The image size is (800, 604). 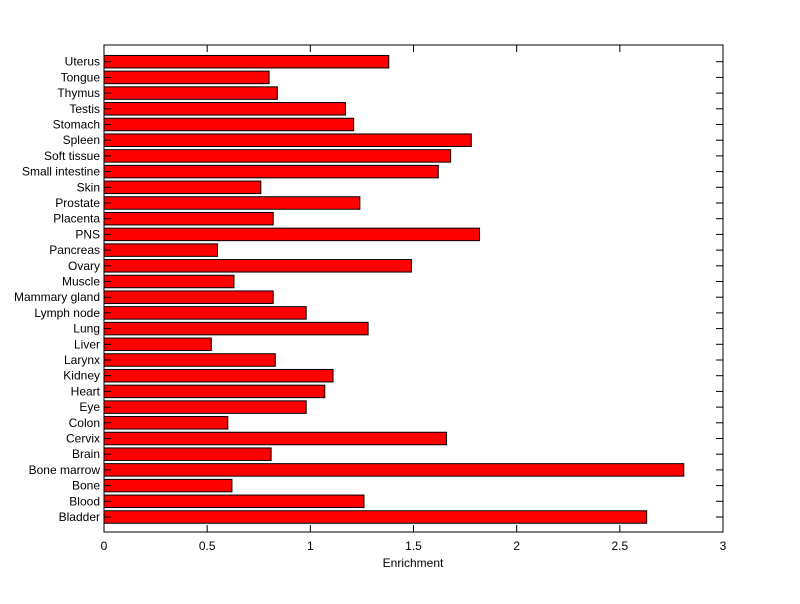 I want to click on y-tick-label-lymph-node: Lymph node, so click(x=67, y=313).